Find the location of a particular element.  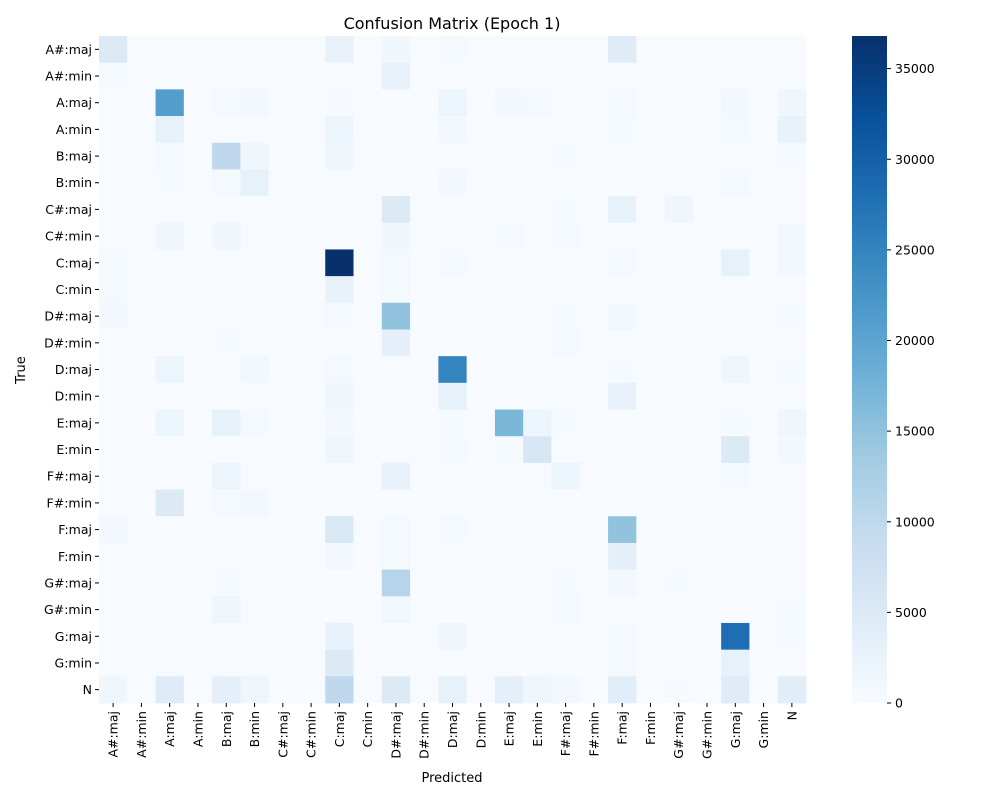

colorbar-tick-label: 30000 is located at coordinates (915, 159).